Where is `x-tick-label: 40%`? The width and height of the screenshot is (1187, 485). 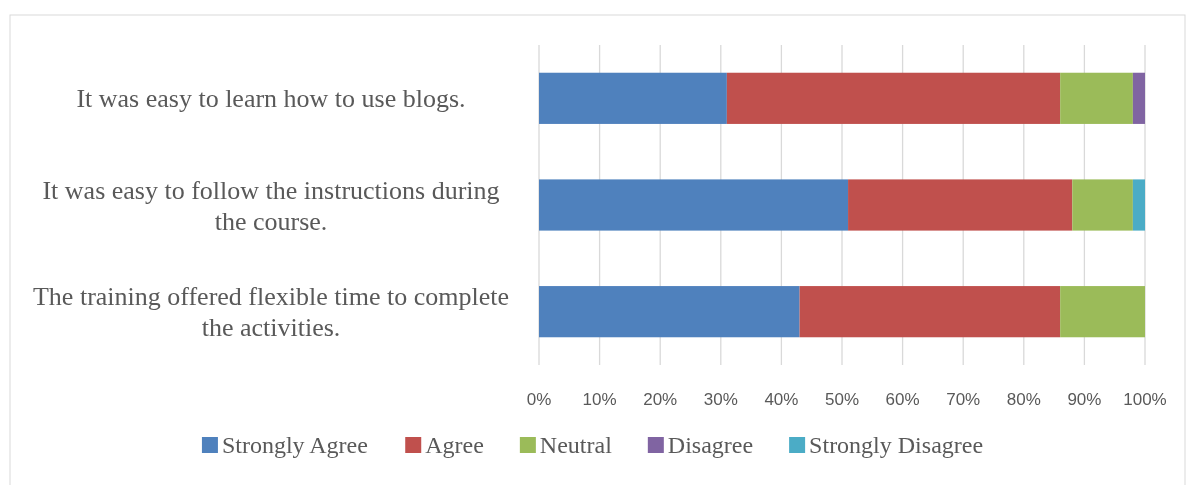
x-tick-label: 40% is located at coordinates (781, 399).